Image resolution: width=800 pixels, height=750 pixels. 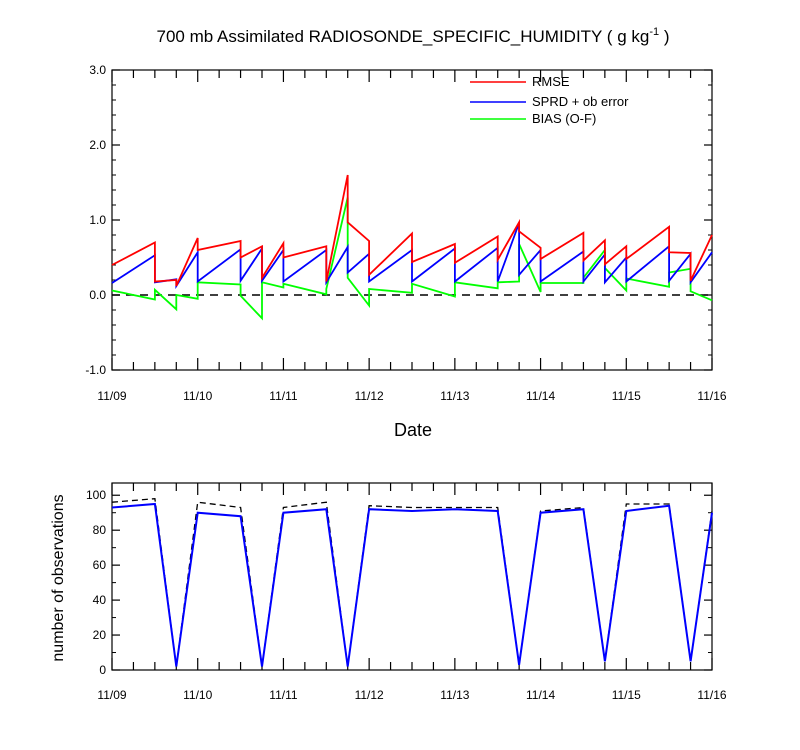 I want to click on y-tick-label: 3.0, so click(x=97, y=70).